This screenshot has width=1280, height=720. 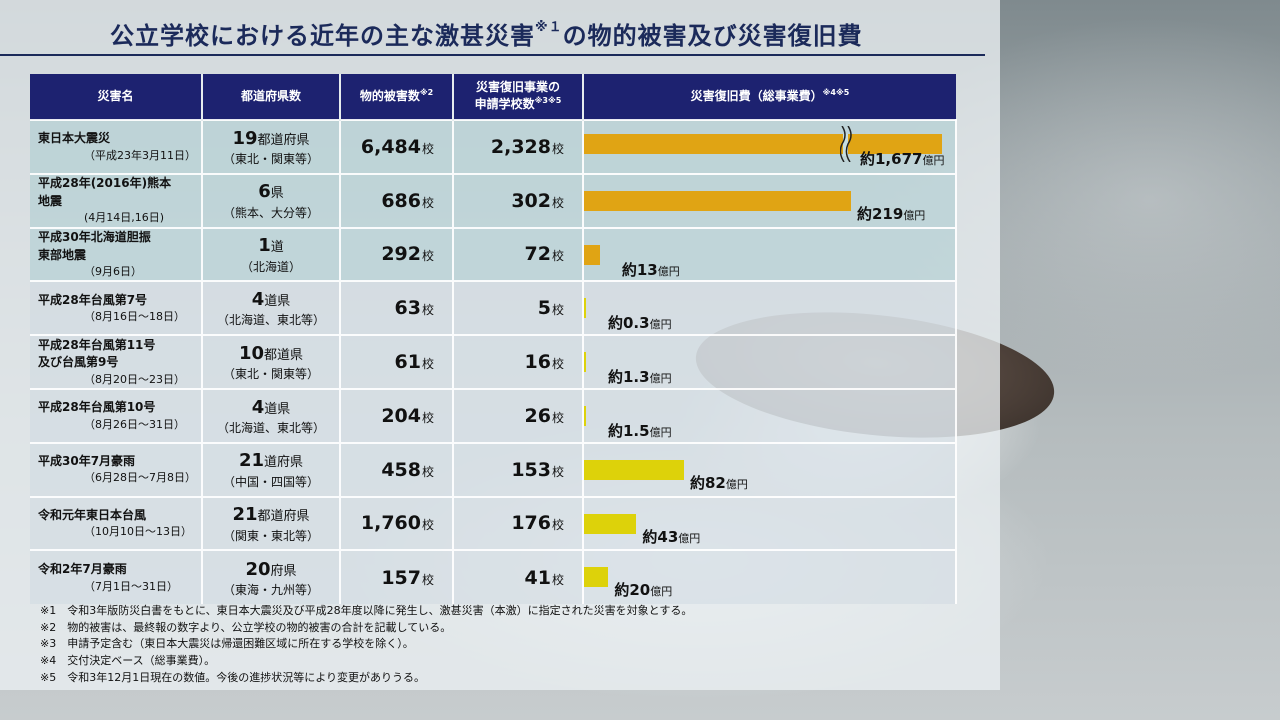 I want to click on applied-count: 2,328, so click(x=520, y=146).